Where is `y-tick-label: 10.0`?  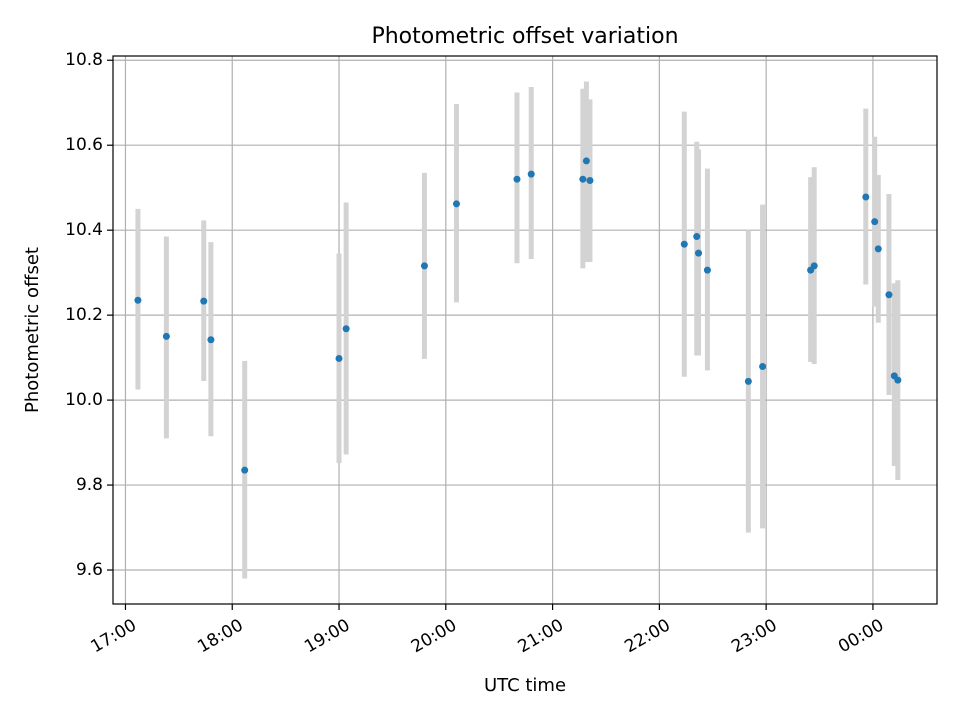
y-tick-label: 10.0 is located at coordinates (84, 400).